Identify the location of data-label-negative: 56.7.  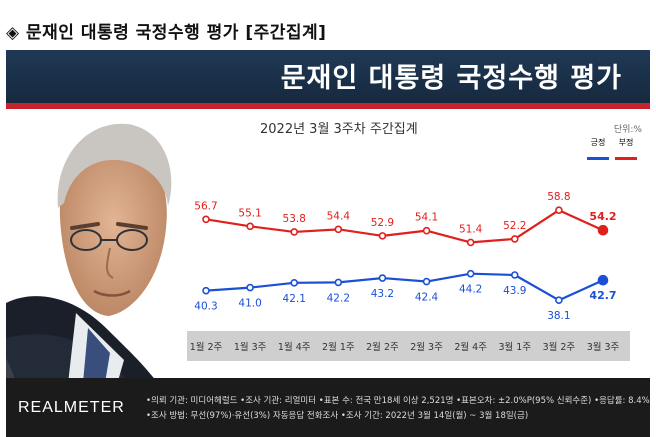
(205, 206).